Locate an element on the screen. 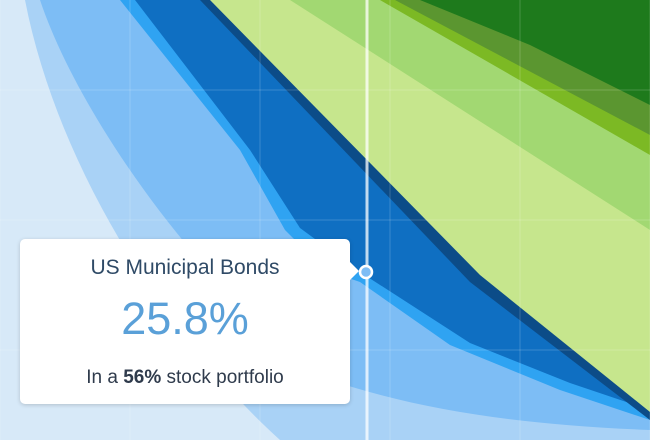 This screenshot has width=650, height=440. hover-marker is located at coordinates (366, 272).